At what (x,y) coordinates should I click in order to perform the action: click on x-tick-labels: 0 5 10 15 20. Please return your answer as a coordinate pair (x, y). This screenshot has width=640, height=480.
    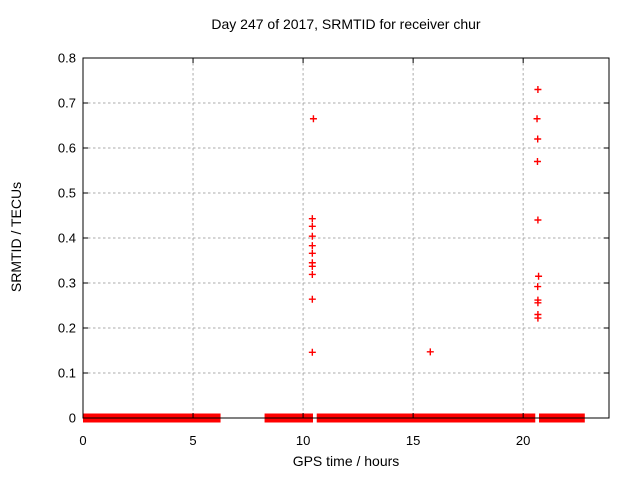
    Looking at the image, I should click on (304, 440).